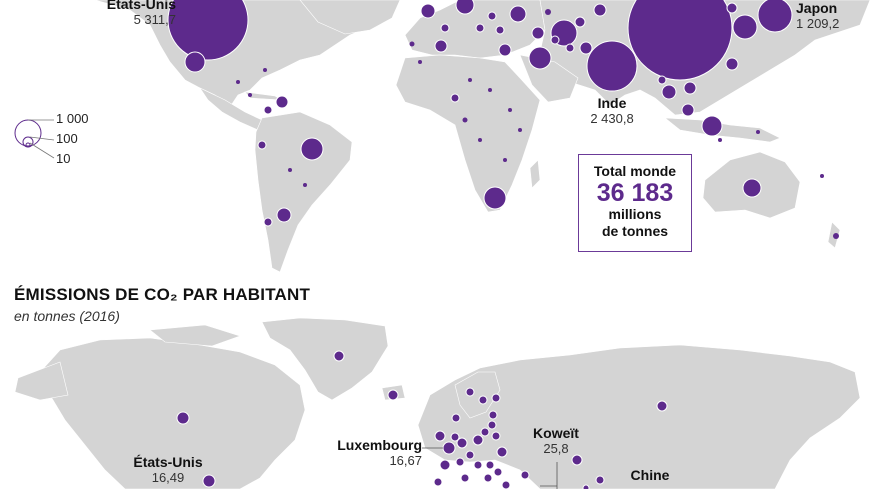  I want to click on label2-kuwait-value: 25,8, so click(556, 448).